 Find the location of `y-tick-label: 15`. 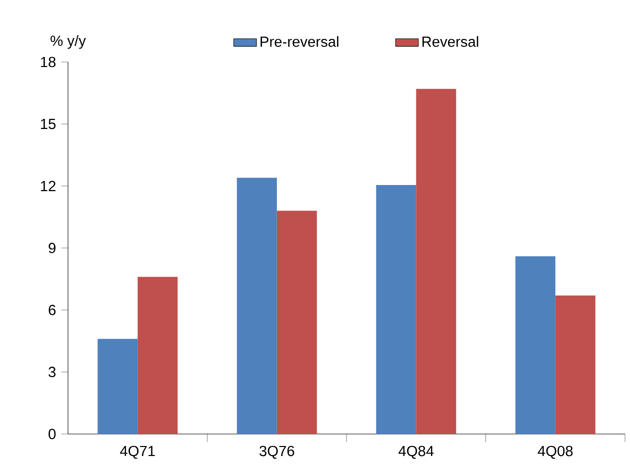

y-tick-label: 15 is located at coordinates (48, 124).